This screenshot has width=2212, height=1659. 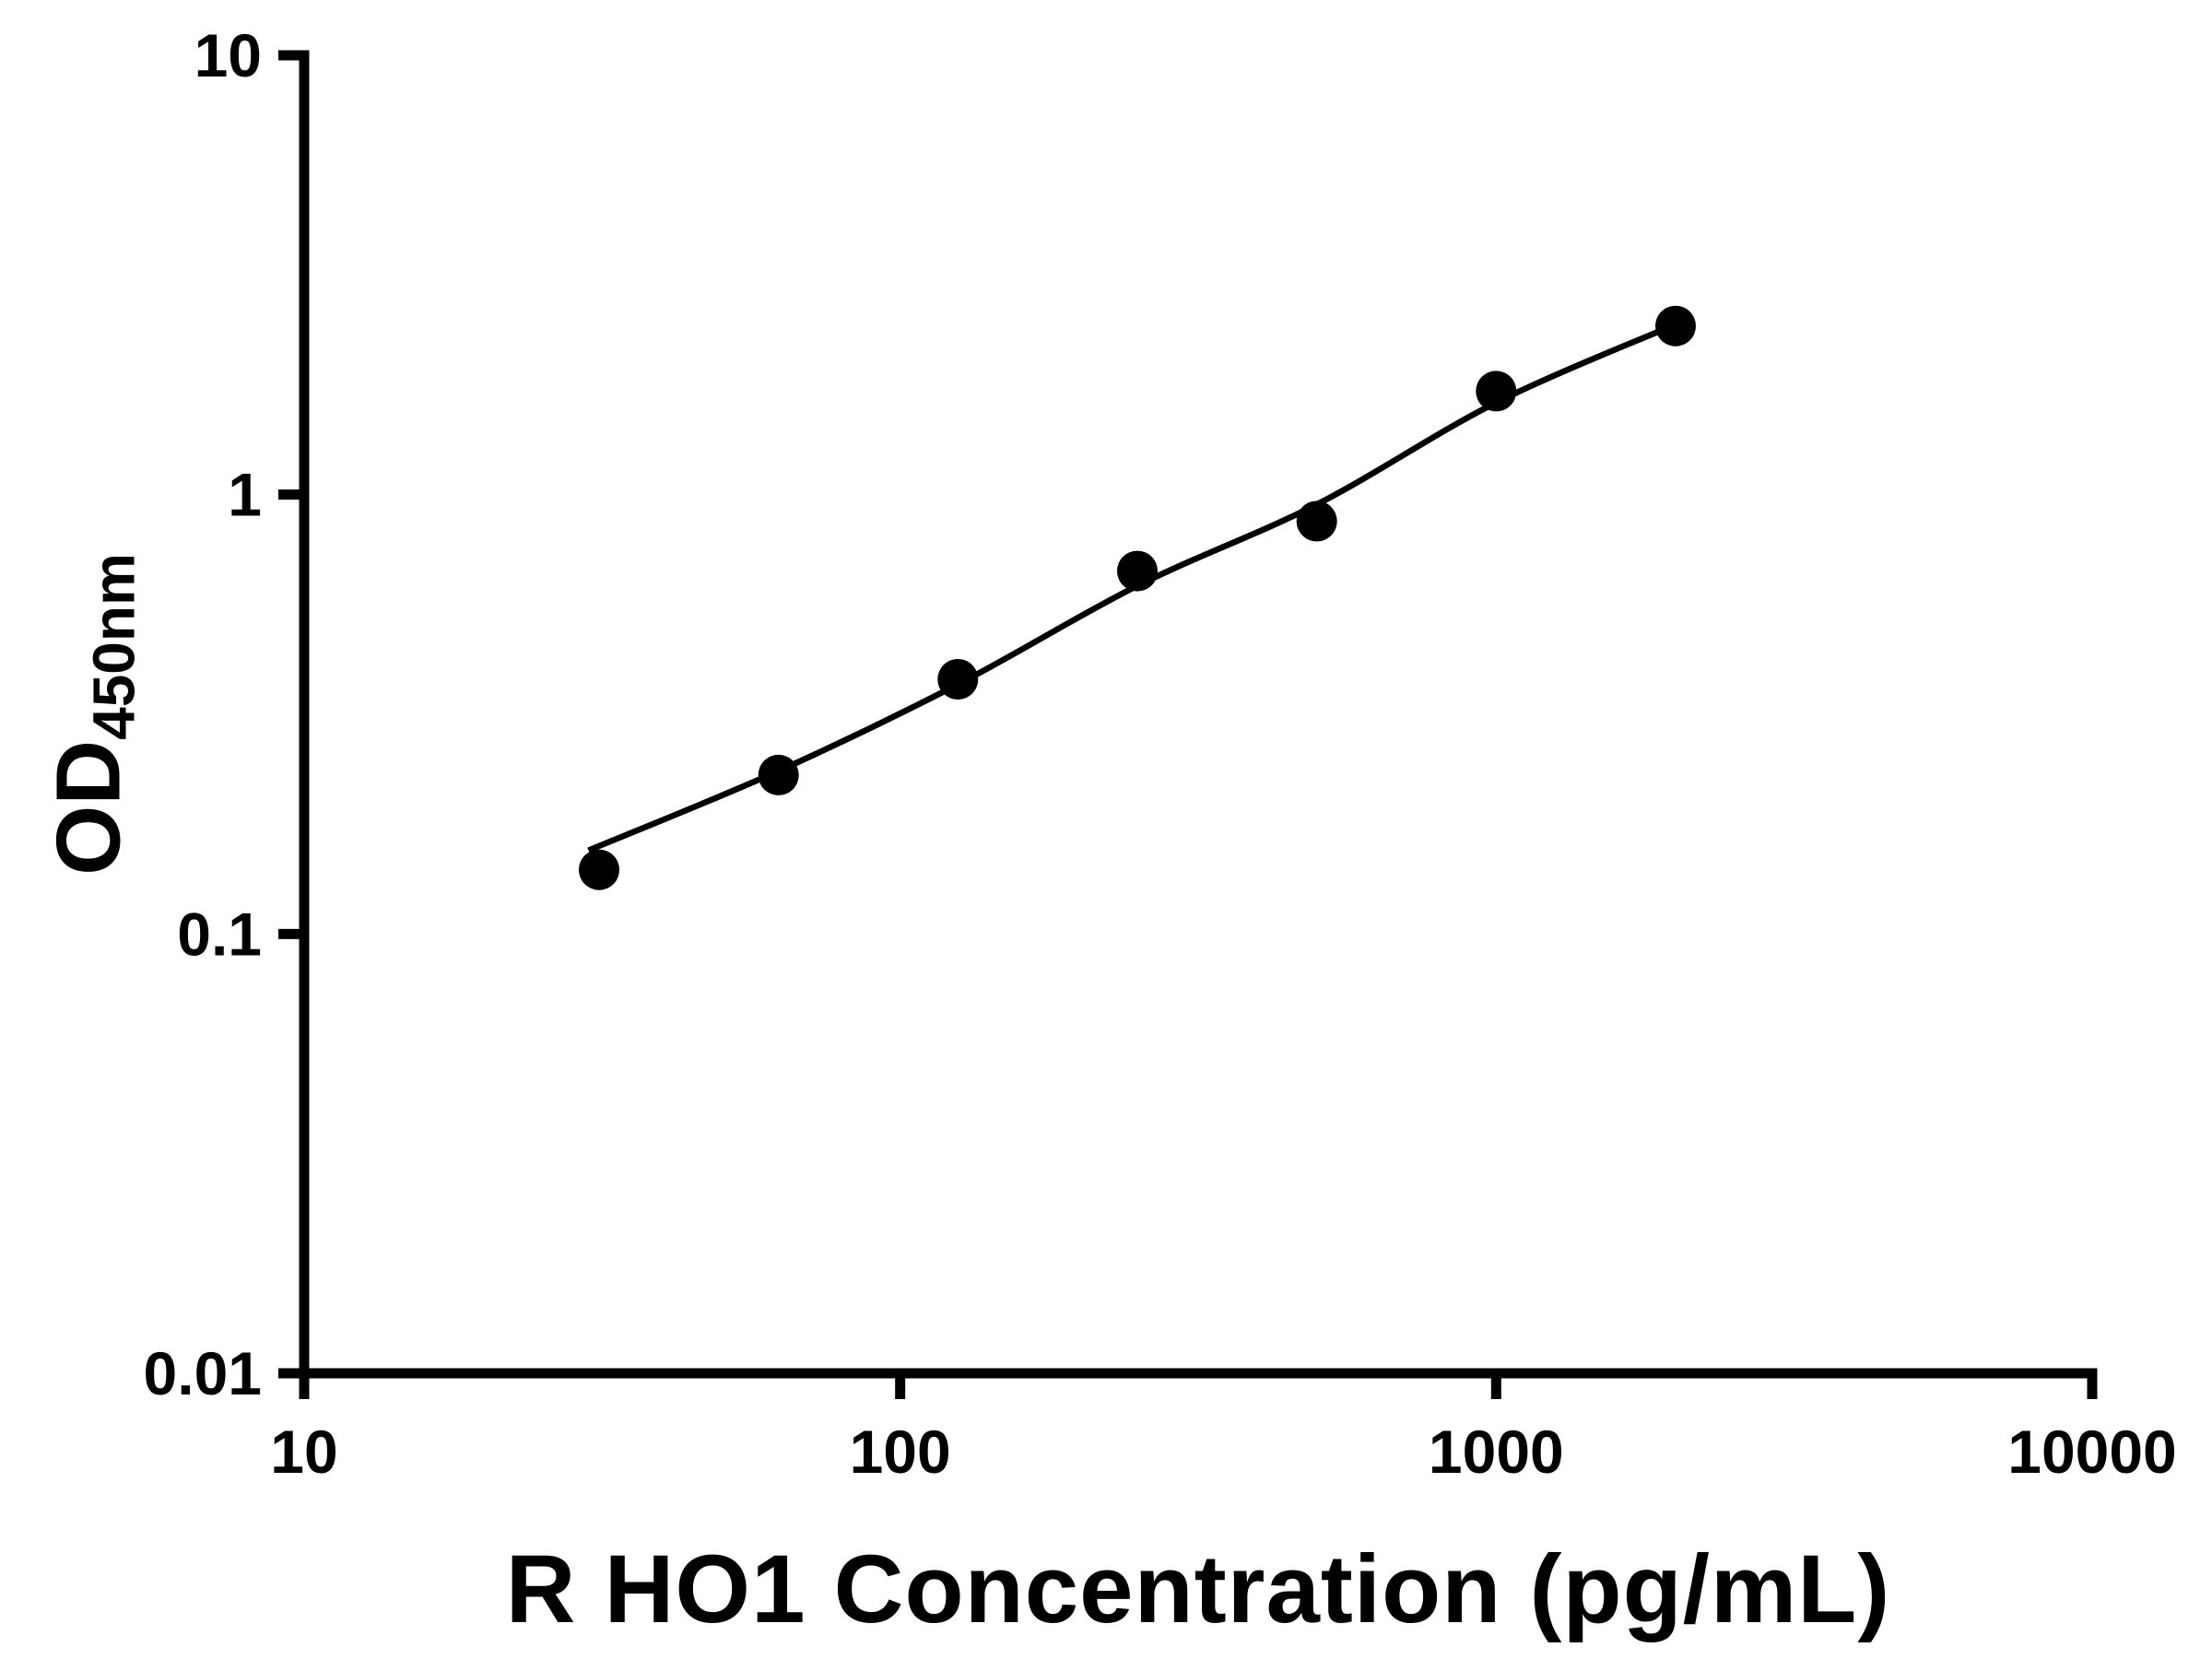 What do you see at coordinates (113, 646) in the screenshot?
I see `y-axis-title-sub: 450nm` at bounding box center [113, 646].